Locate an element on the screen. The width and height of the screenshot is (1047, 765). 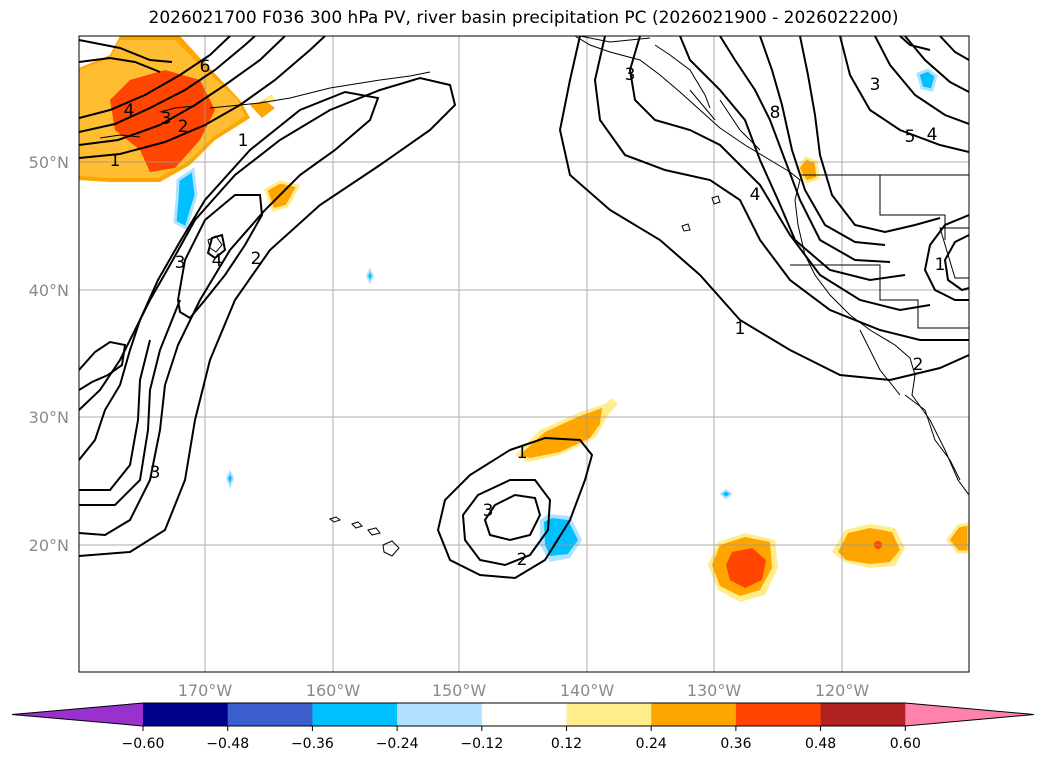
colorbar-tick-label: −0.60 is located at coordinates (143, 744).